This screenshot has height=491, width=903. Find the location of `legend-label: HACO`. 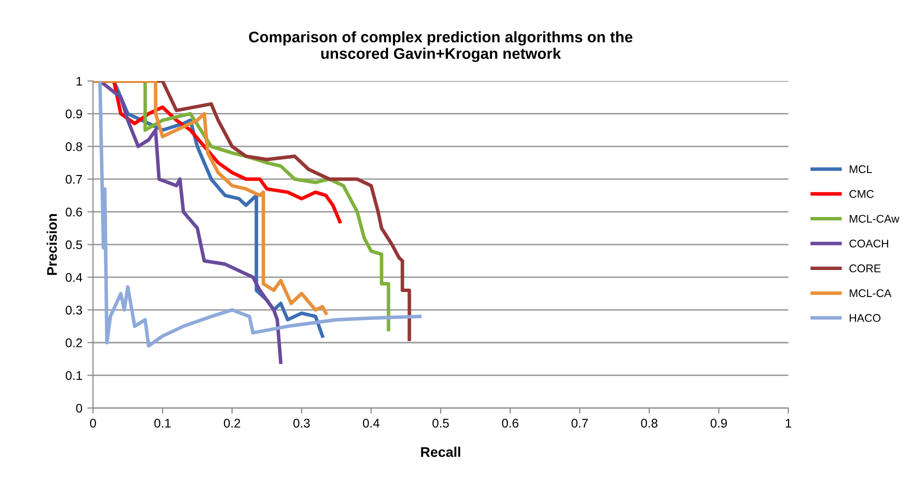

legend-label: HACO is located at coordinates (865, 318).